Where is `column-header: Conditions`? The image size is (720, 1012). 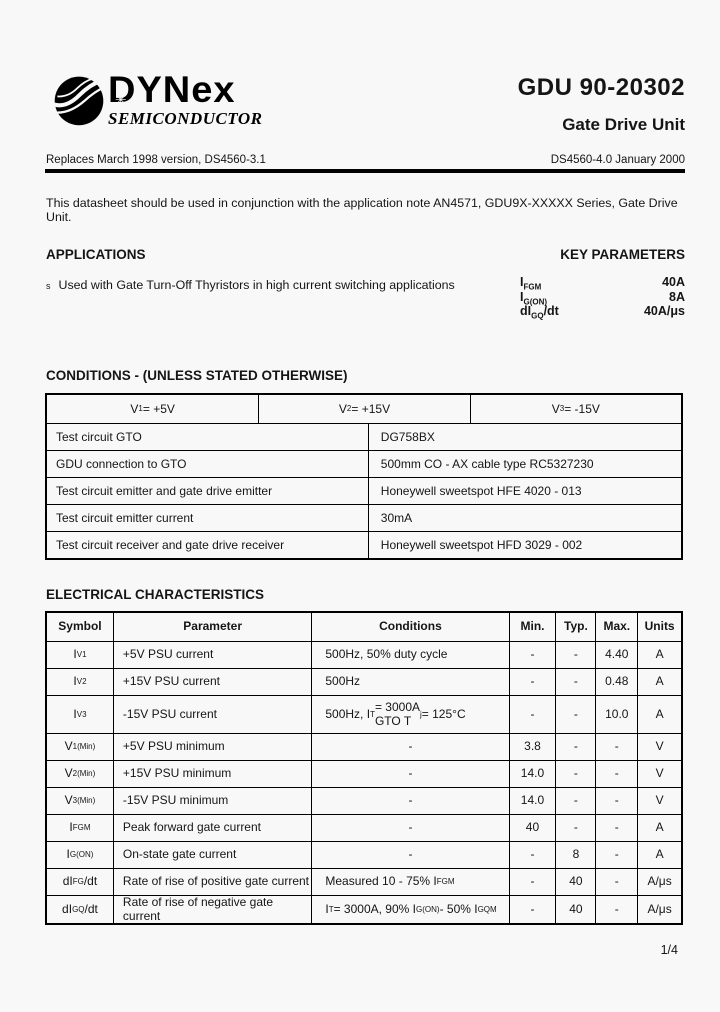 column-header: Conditions is located at coordinates (409, 627).